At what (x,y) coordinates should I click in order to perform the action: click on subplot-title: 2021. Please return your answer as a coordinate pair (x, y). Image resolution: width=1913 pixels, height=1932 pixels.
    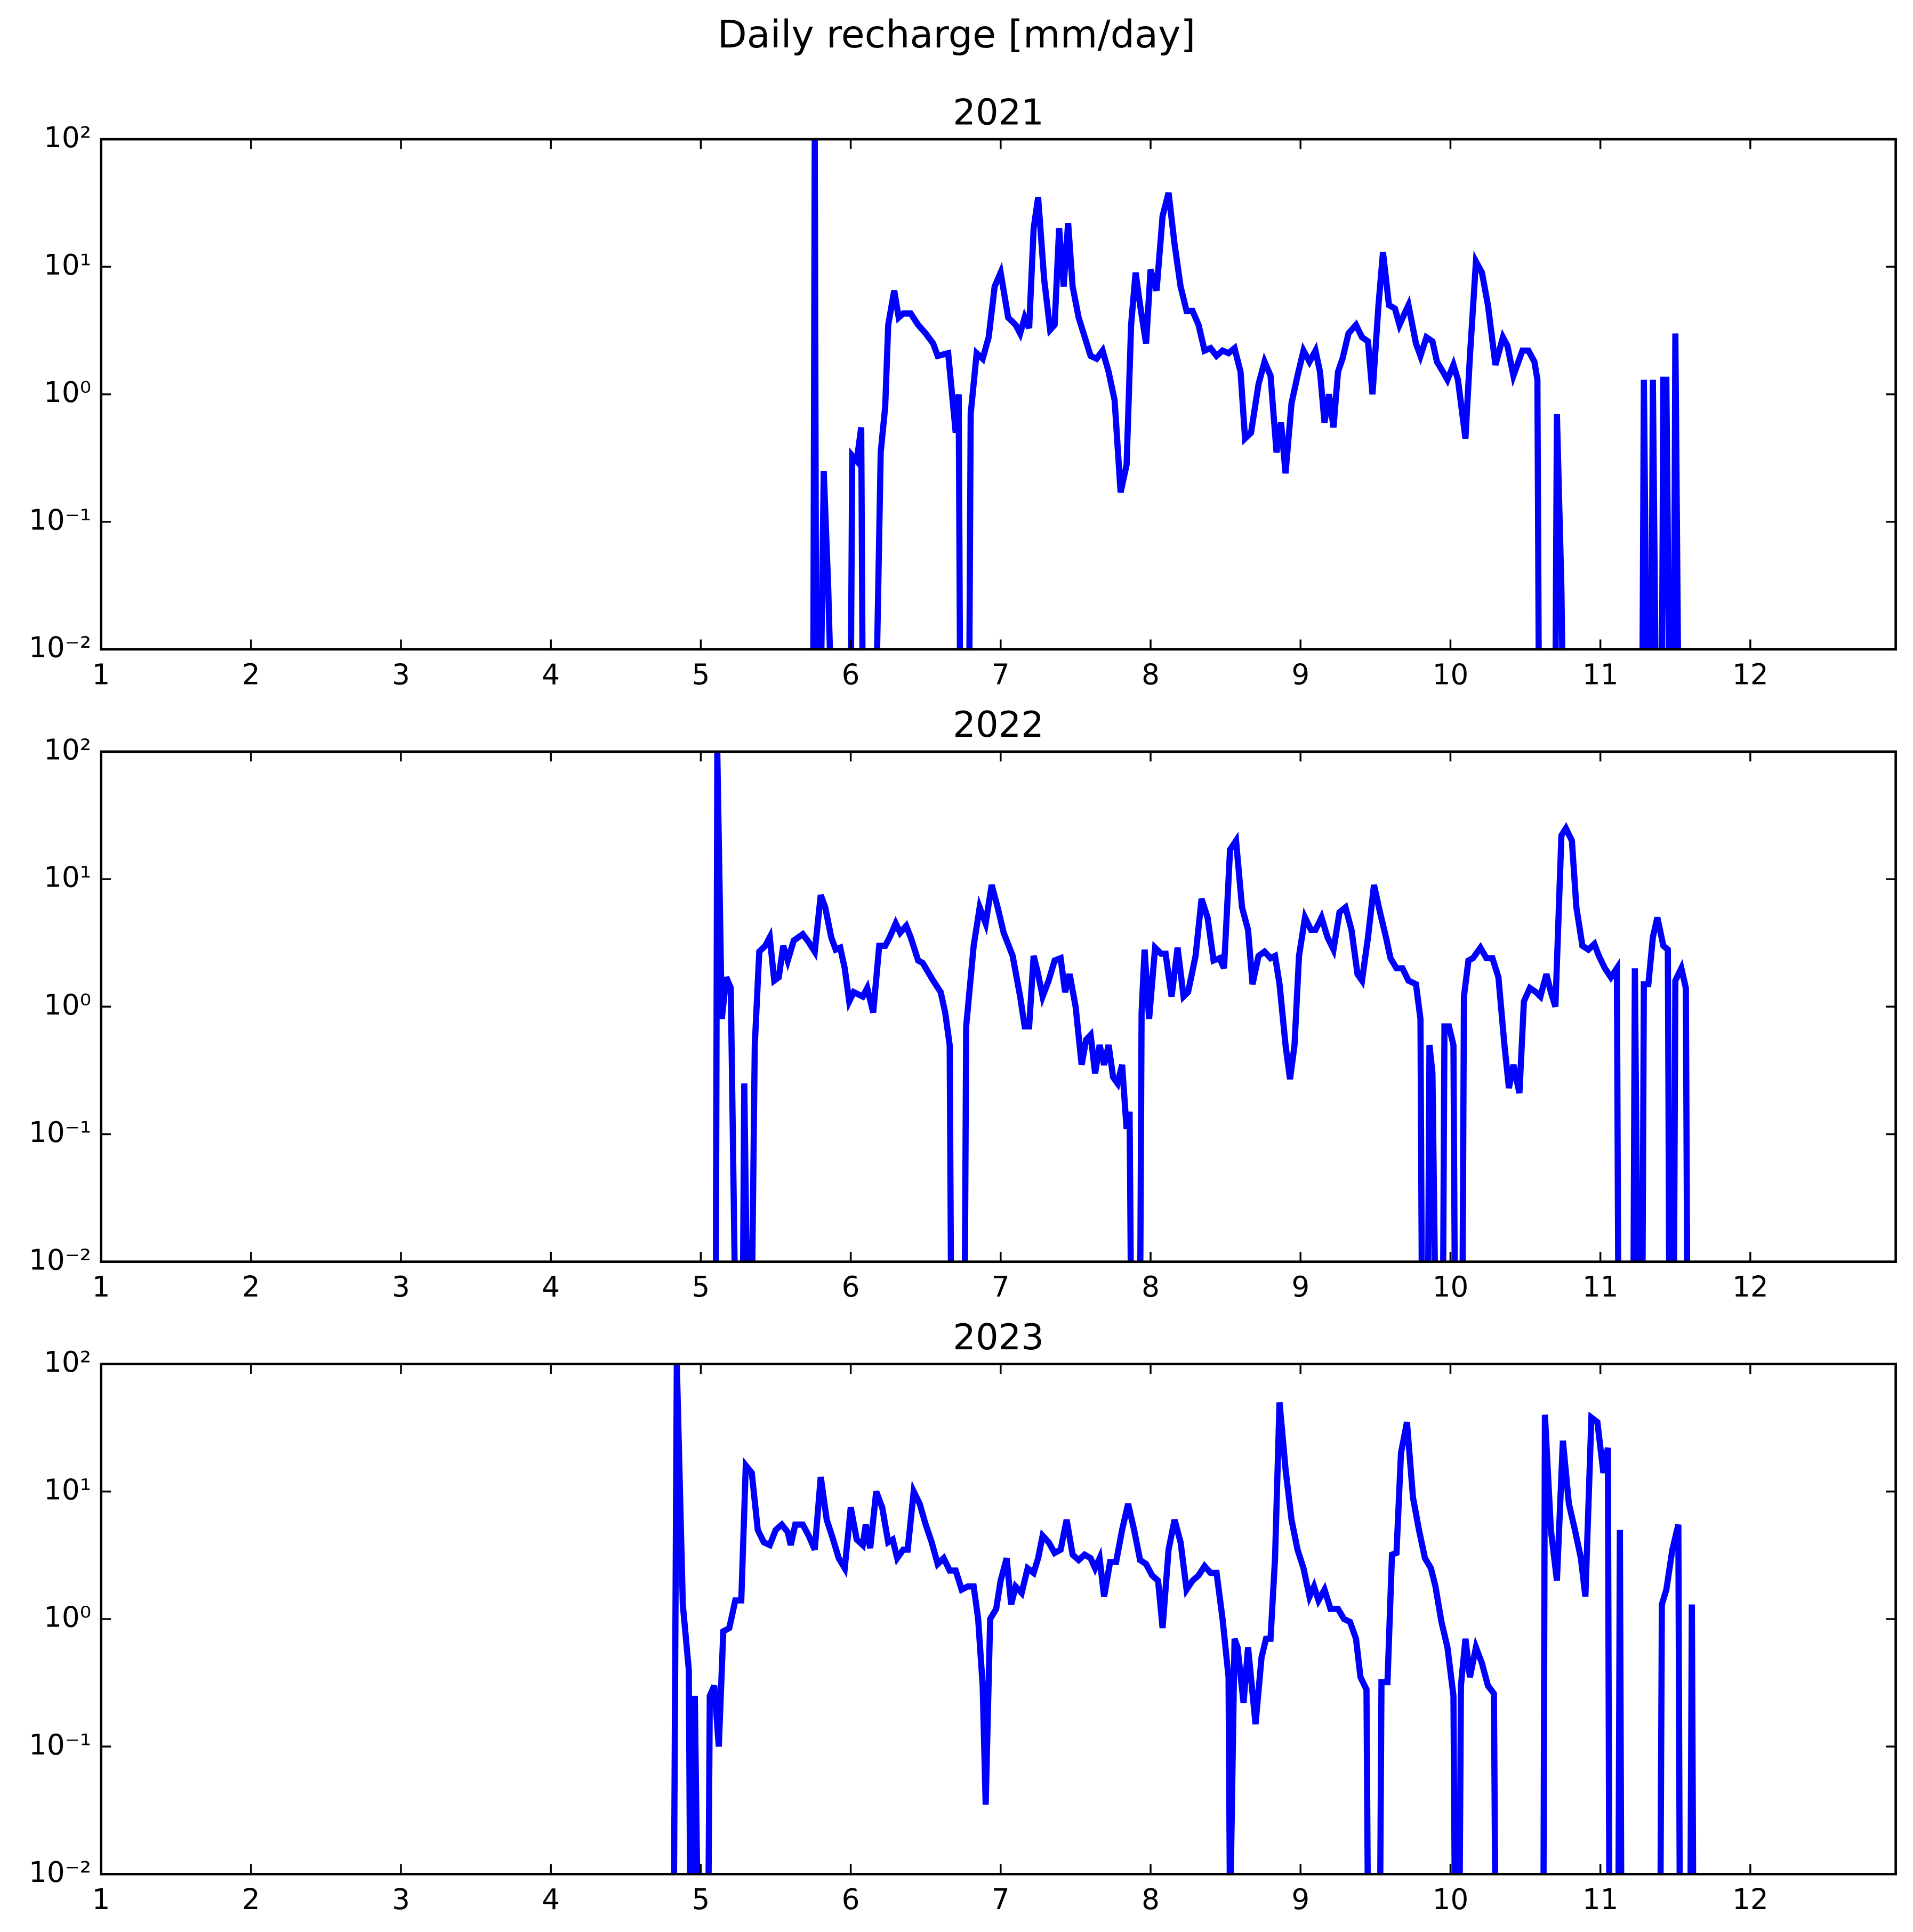
    Looking at the image, I should click on (998, 112).